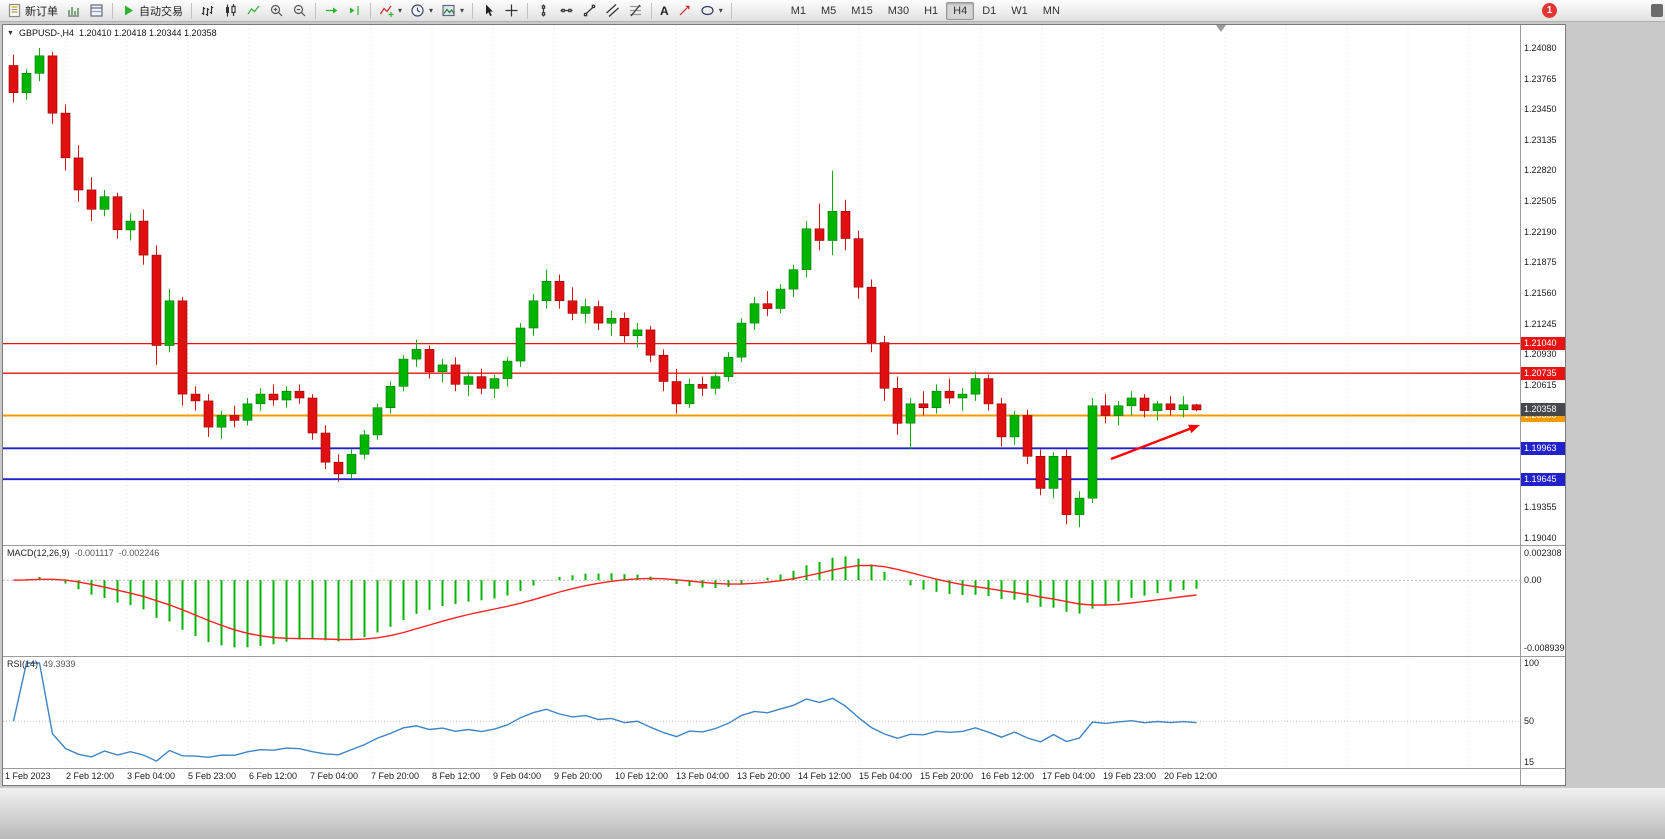 The height and width of the screenshot is (839, 1665). Describe the element at coordinates (578, 776) in the screenshot. I see `time-label: 9 Feb 20:00` at that location.